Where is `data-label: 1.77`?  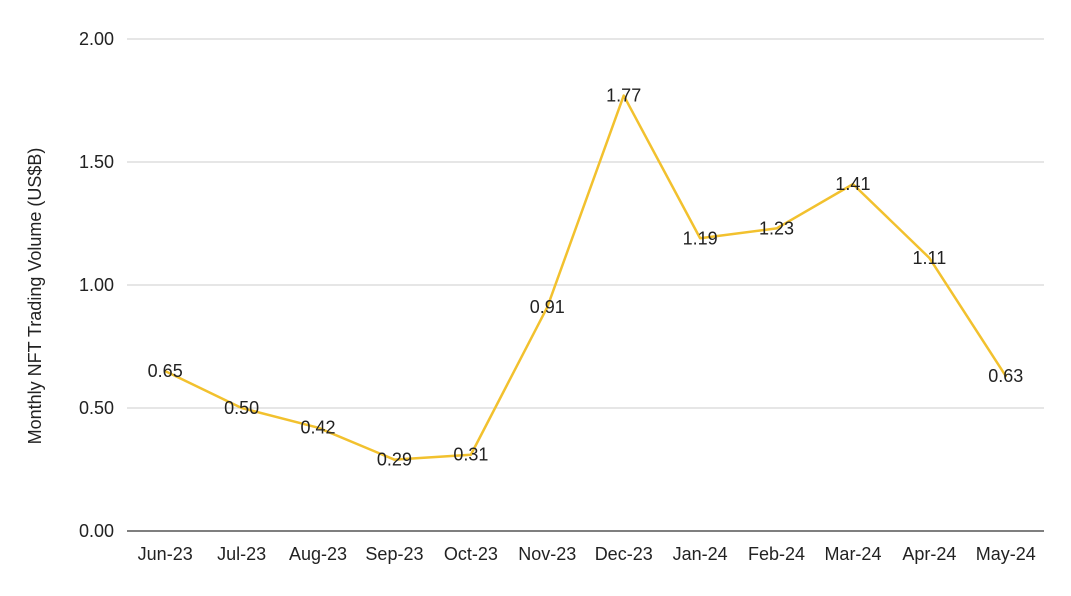
data-label: 1.77 is located at coordinates (623, 96).